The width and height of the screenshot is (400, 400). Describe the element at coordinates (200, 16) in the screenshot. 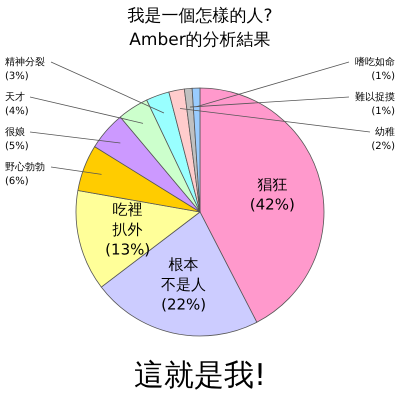

I see `chart-title: 我是一個怎樣的人?` at that location.